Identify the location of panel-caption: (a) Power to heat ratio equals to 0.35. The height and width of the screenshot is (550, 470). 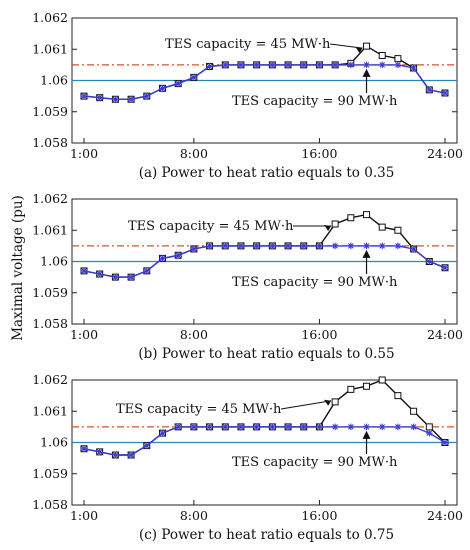
(267, 173).